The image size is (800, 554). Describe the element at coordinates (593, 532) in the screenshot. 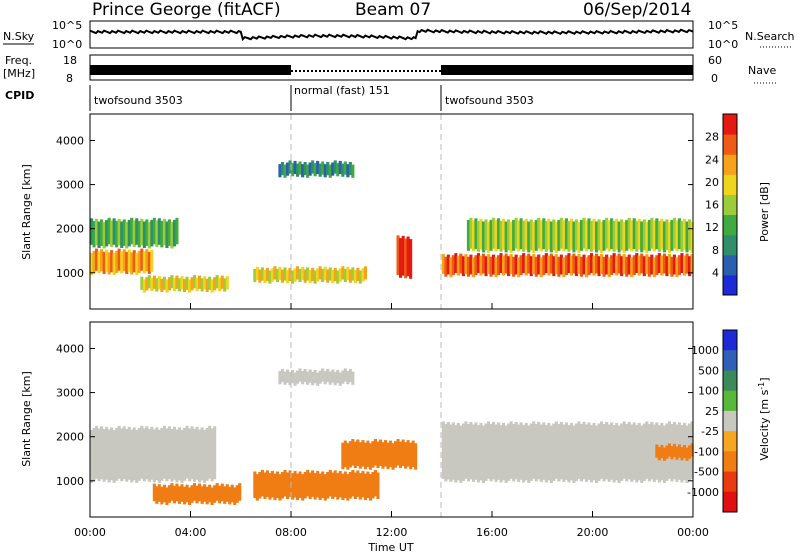

I see `xtick-label: 20:00` at that location.